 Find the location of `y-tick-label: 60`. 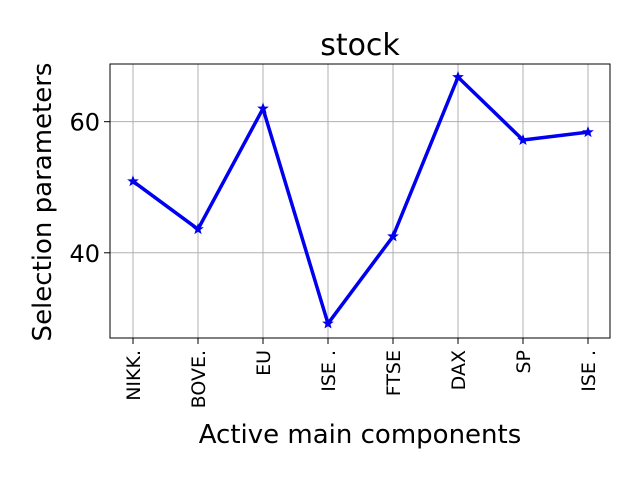

y-tick-label: 60 is located at coordinates (84, 123).